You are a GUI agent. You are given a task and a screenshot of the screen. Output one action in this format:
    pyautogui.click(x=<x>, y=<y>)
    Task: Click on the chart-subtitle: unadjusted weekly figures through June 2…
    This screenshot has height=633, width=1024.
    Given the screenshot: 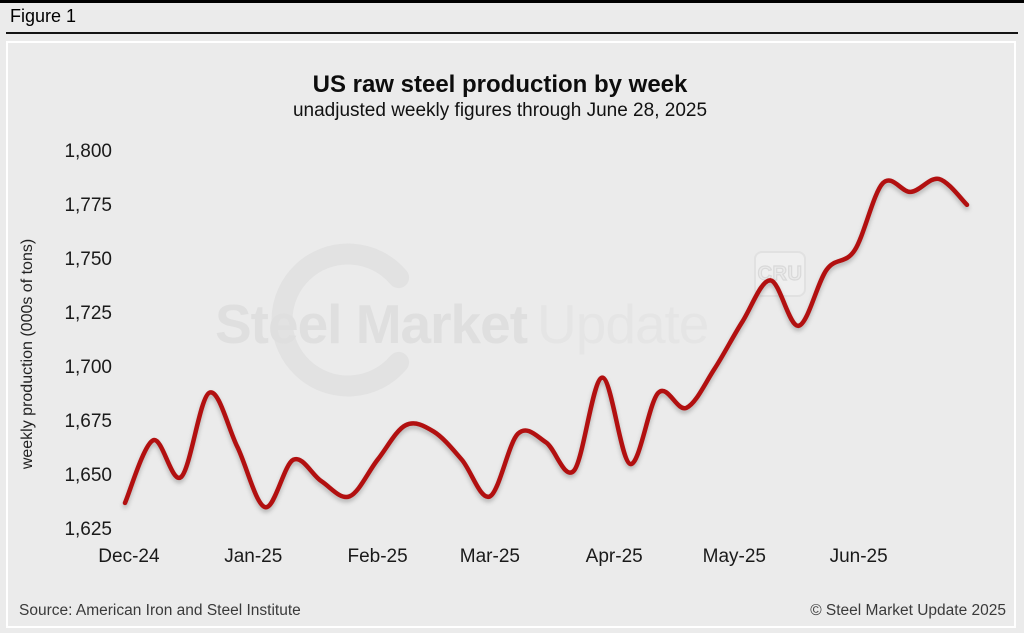 What is the action you would take?
    pyautogui.click(x=500, y=110)
    